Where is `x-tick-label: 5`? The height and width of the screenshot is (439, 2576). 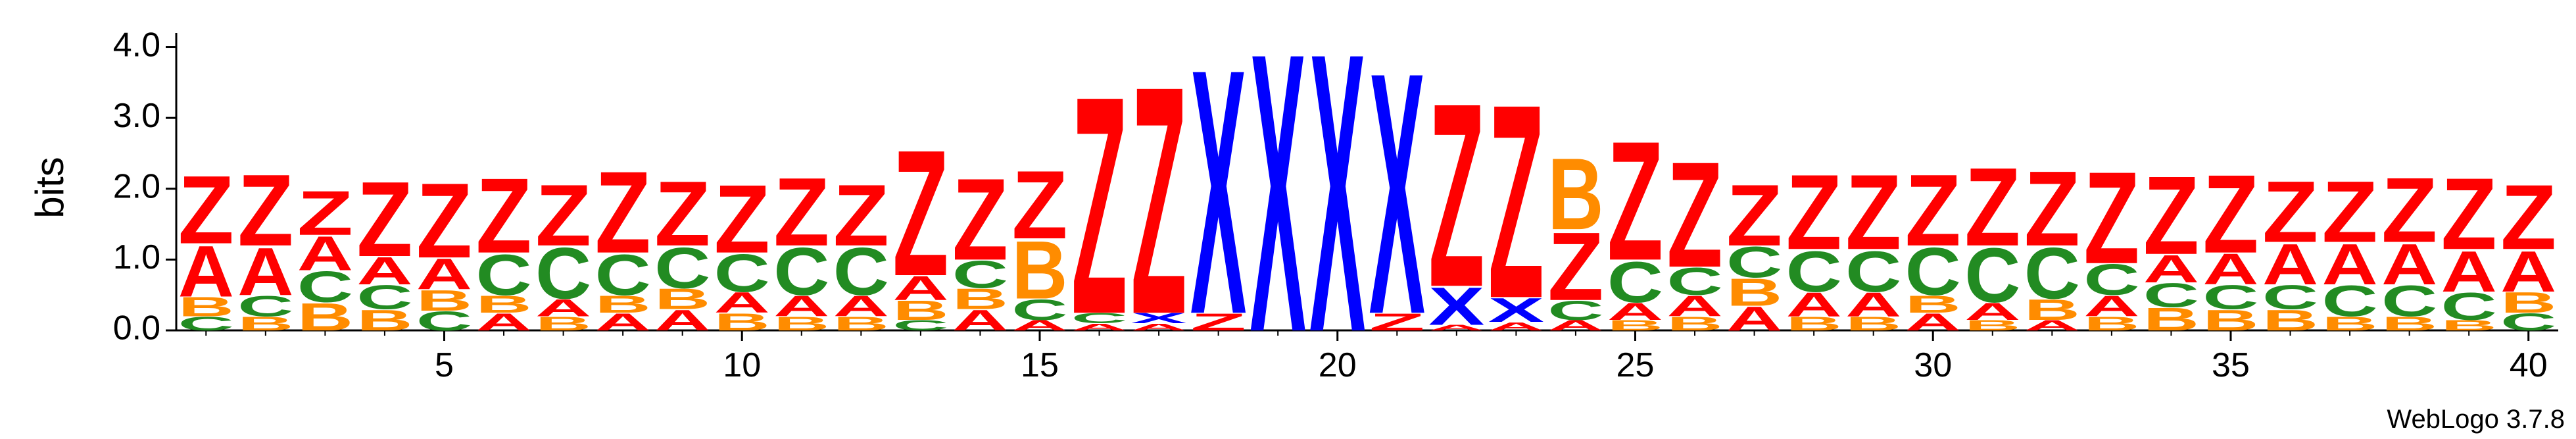 x-tick-label: 5 is located at coordinates (445, 365).